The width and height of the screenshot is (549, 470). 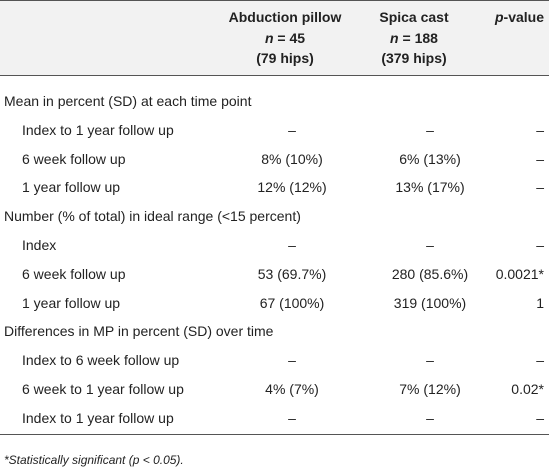 I want to click on section-title: Mean in percent (SD) at each time point, so click(x=128, y=101).